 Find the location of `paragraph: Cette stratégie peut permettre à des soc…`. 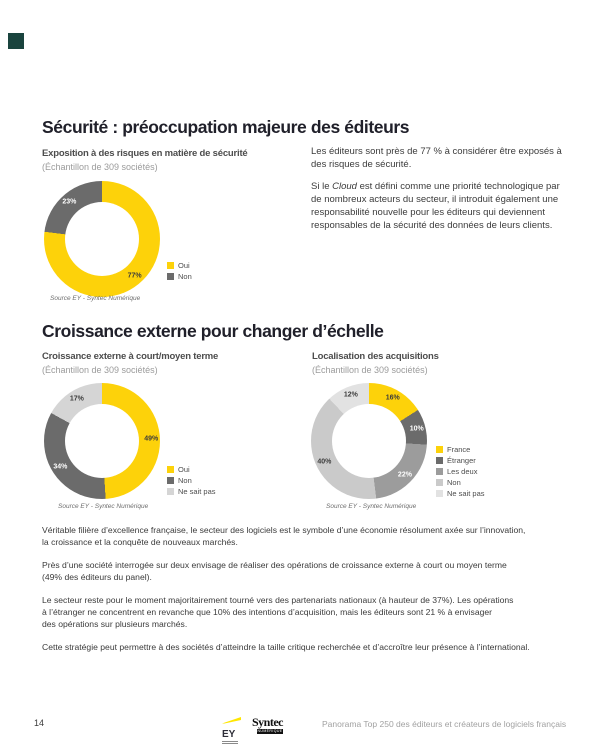

paragraph: Cette stratégie peut permettre à des soc… is located at coordinates (286, 647).